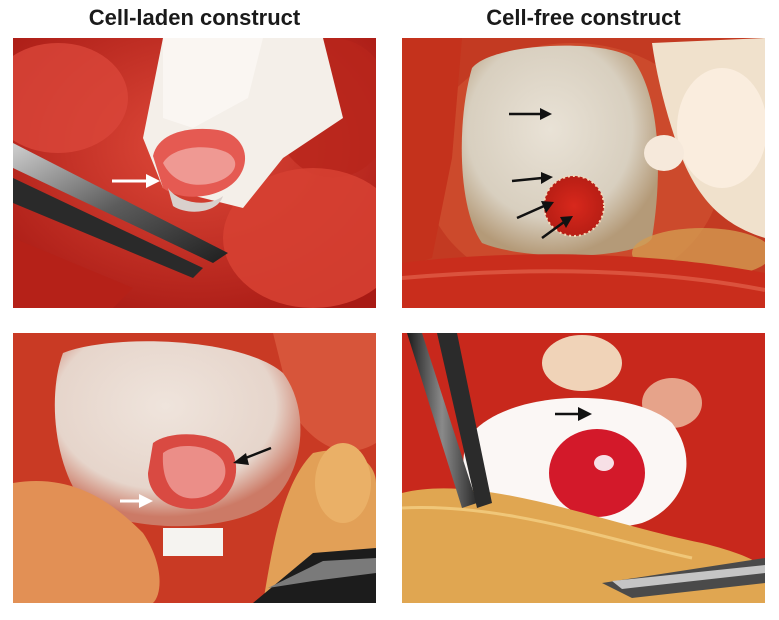  I want to click on white-arrow-icon, so click(153, 181).